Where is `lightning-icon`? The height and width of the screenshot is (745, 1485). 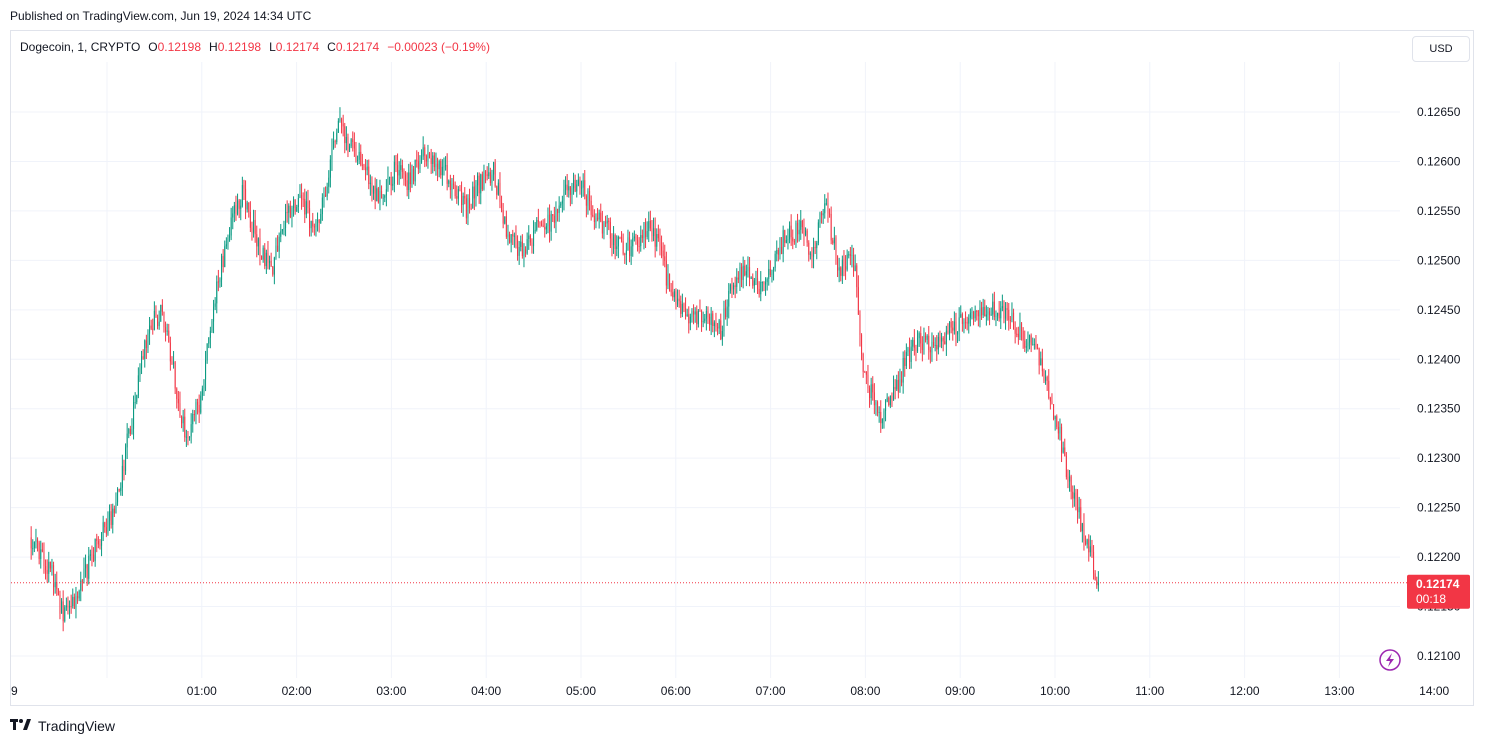
lightning-icon is located at coordinates (1390, 660).